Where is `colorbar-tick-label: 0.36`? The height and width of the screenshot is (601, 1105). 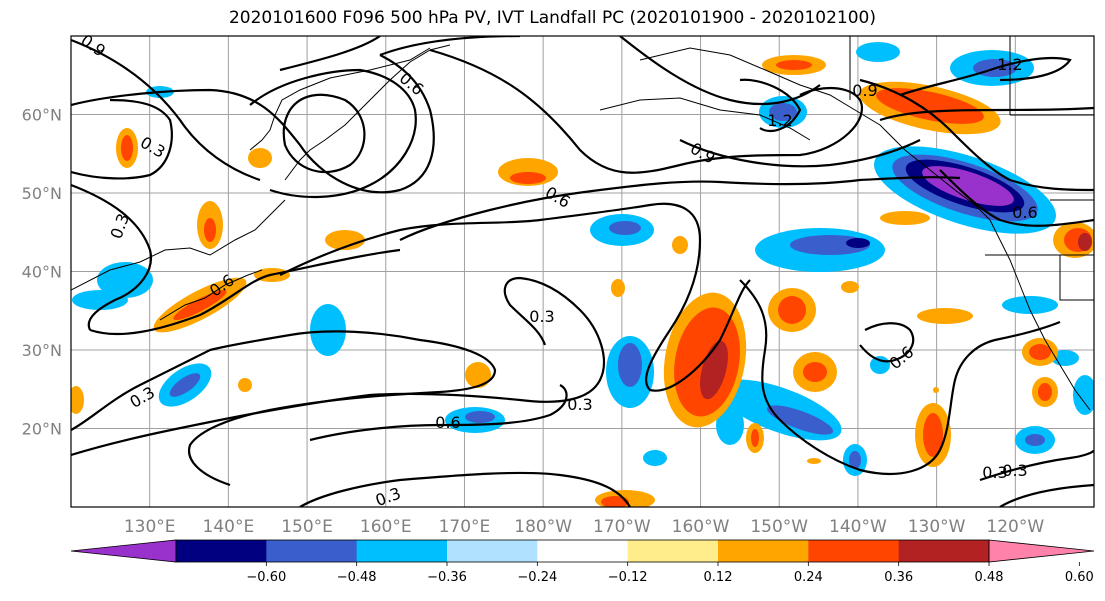 colorbar-tick-label: 0.36 is located at coordinates (898, 577).